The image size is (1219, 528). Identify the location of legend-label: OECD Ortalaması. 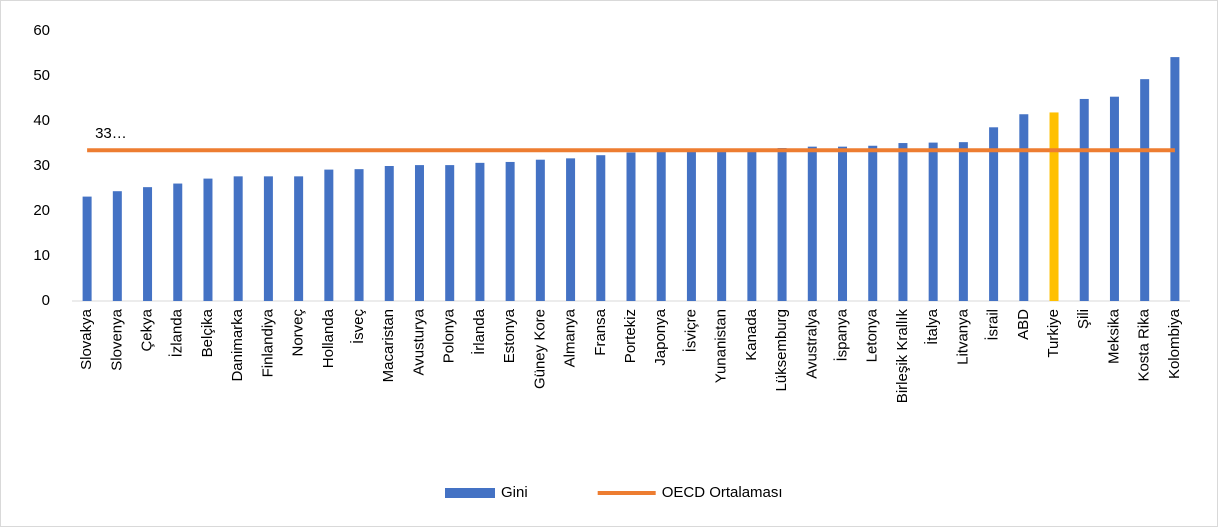
(722, 492).